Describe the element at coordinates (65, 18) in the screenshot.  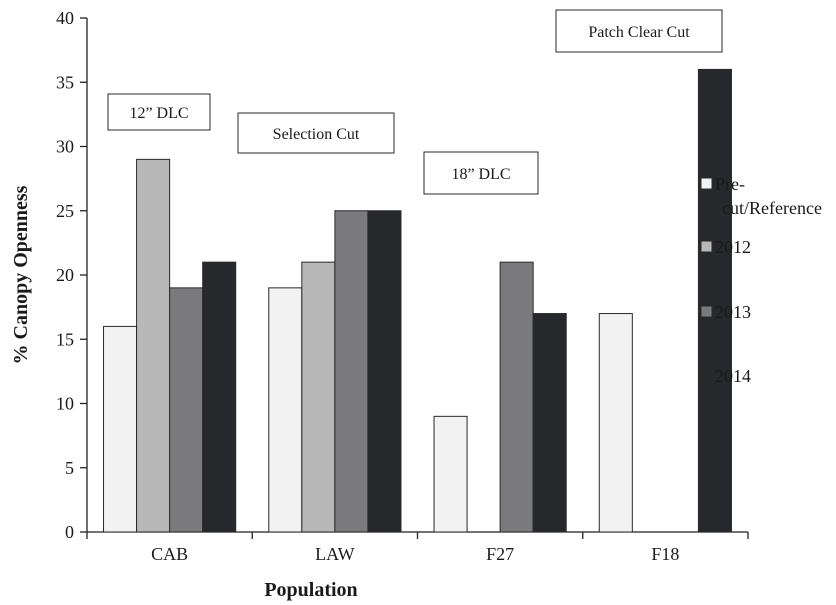
I see `y-tick-label: 40` at that location.